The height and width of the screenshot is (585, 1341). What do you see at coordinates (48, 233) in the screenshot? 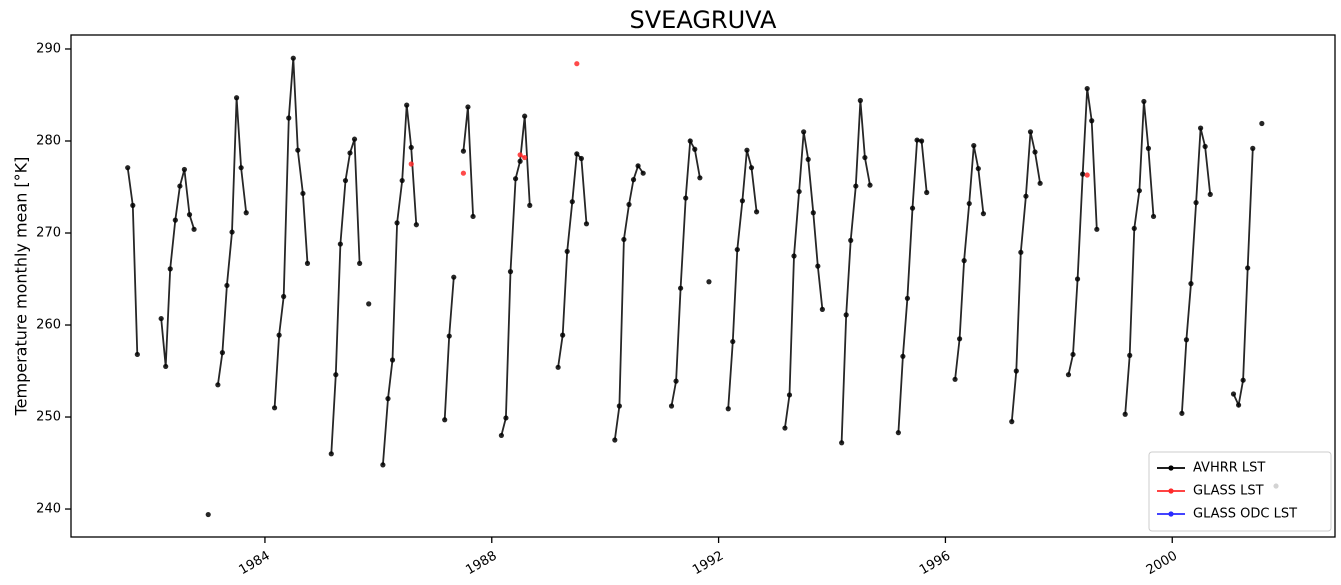
I see `y-tick-label: 270` at bounding box center [48, 233].